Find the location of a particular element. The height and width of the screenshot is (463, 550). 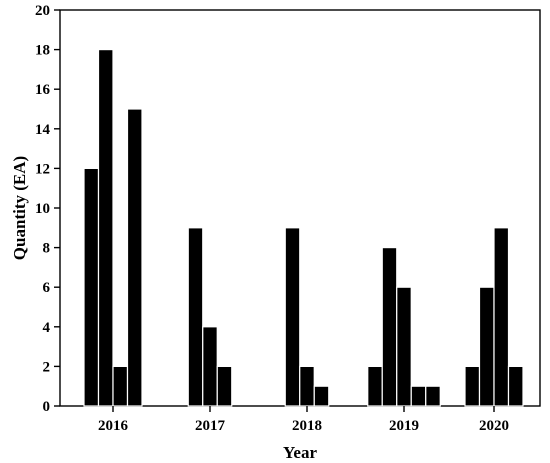

y-tick-label: 2 is located at coordinates (47, 367).